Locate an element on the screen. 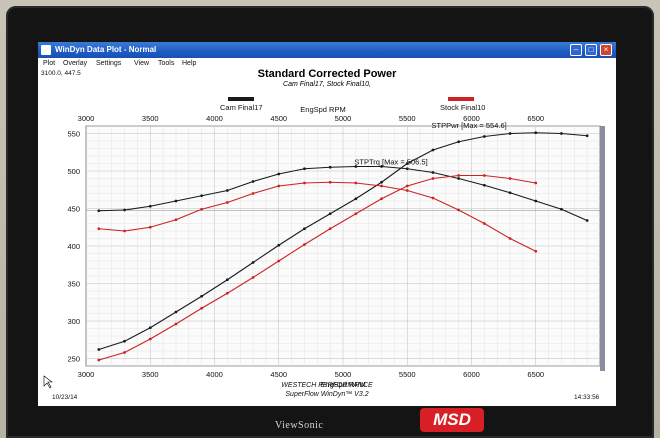  x-tick-label-top: 6000 is located at coordinates (471, 118).